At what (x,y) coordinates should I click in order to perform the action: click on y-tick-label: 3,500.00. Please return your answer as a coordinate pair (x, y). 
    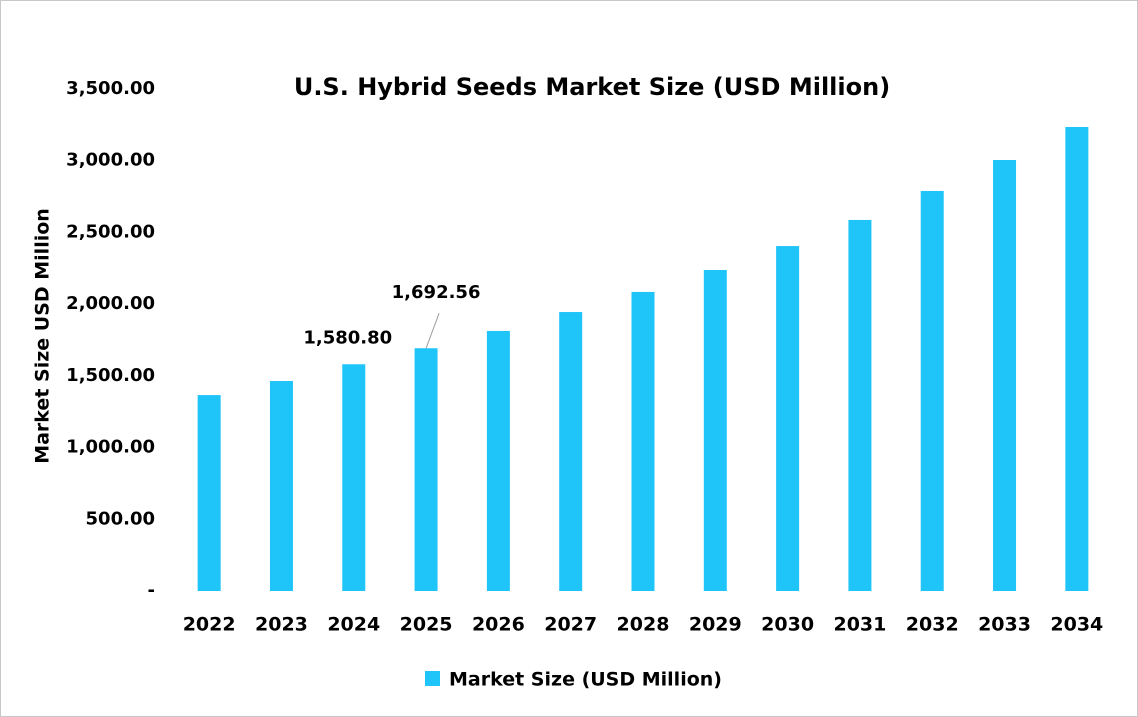
    Looking at the image, I should click on (110, 88).